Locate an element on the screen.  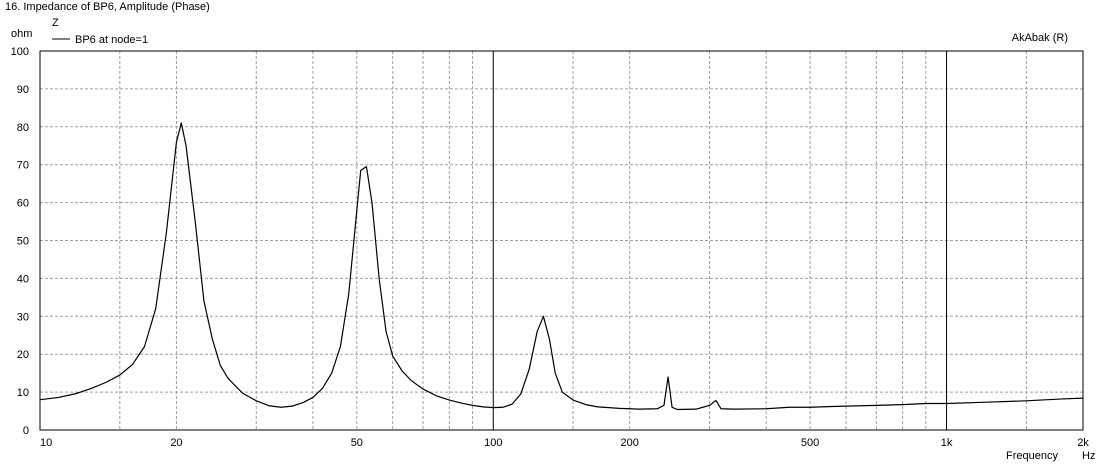
y-tick-label: 30 is located at coordinates (23, 317).